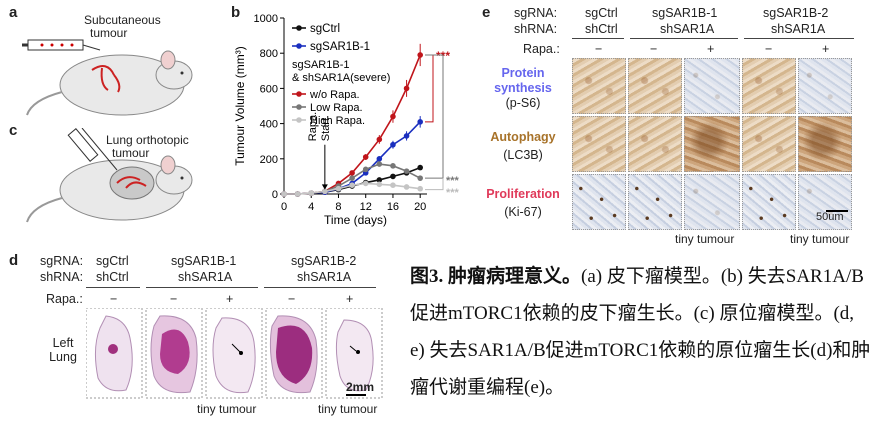 This screenshot has height=425, width=880. What do you see at coordinates (705, 239) in the screenshot?
I see `panel-e-tiny-tumour-1: tiny tumour` at bounding box center [705, 239].